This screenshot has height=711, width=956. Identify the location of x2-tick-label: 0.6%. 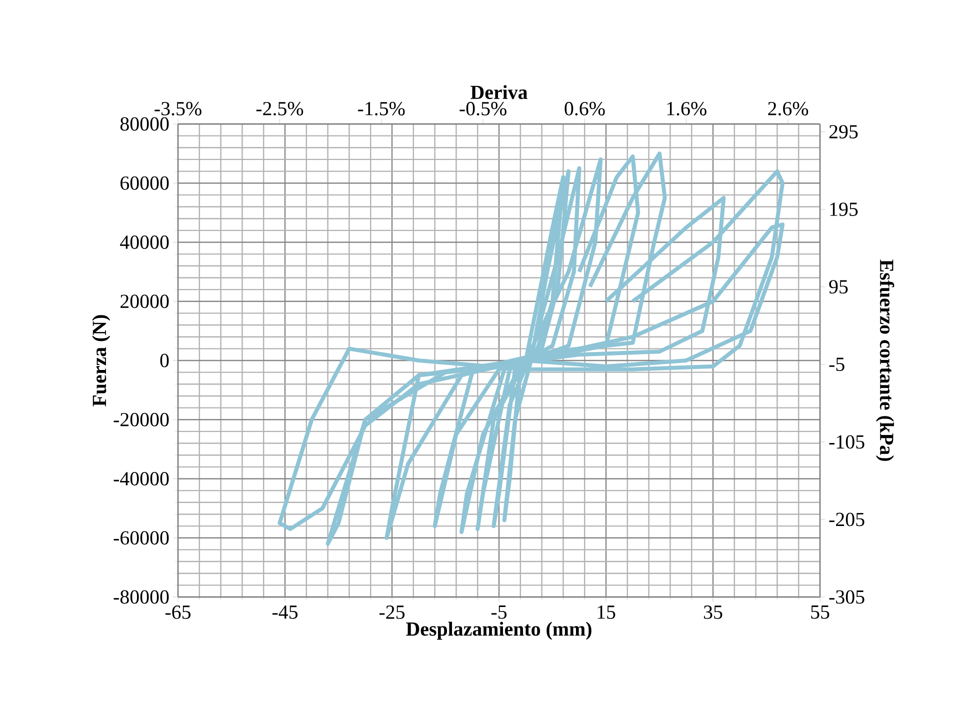
(584, 109).